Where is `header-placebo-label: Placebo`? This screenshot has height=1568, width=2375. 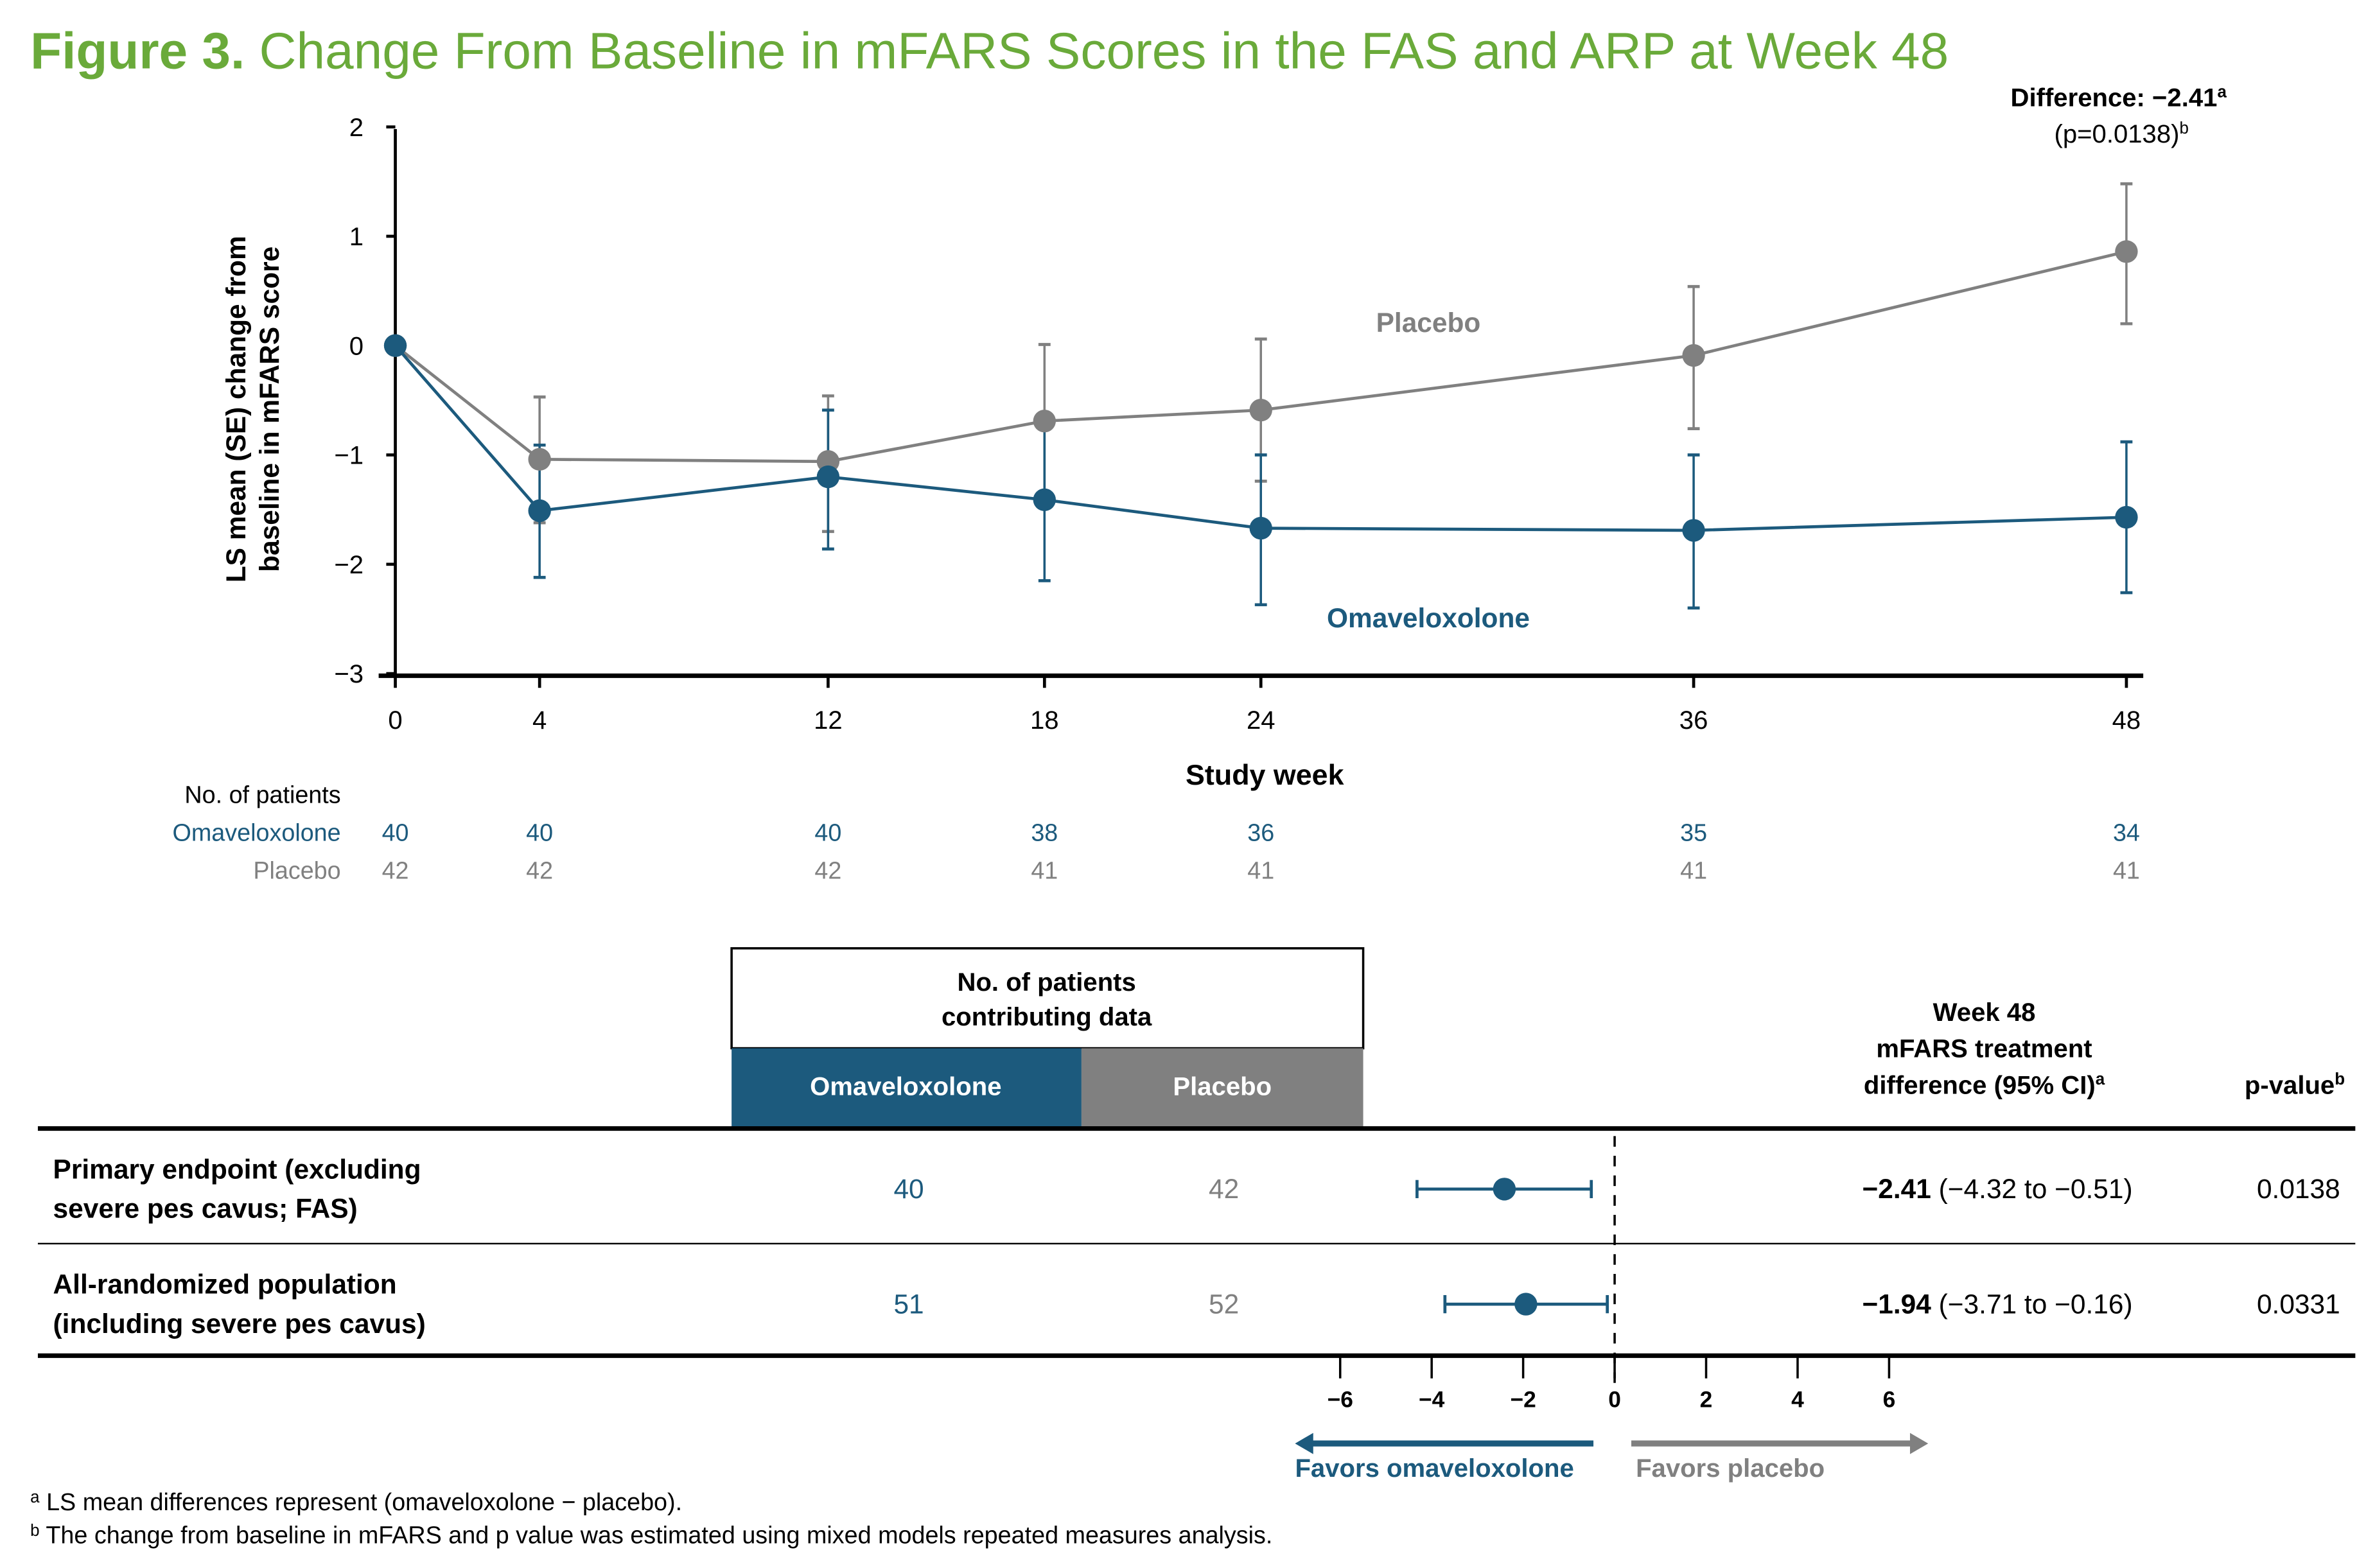
header-placebo-label: Placebo is located at coordinates (1223, 1087).